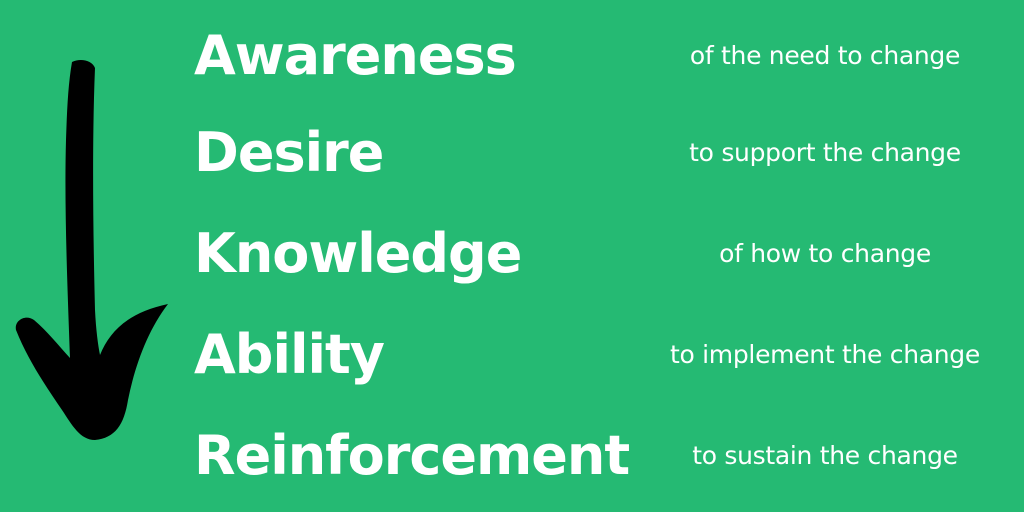 The height and width of the screenshot is (512, 1024). I want to click on step-term: Knowledge, so click(358, 253).